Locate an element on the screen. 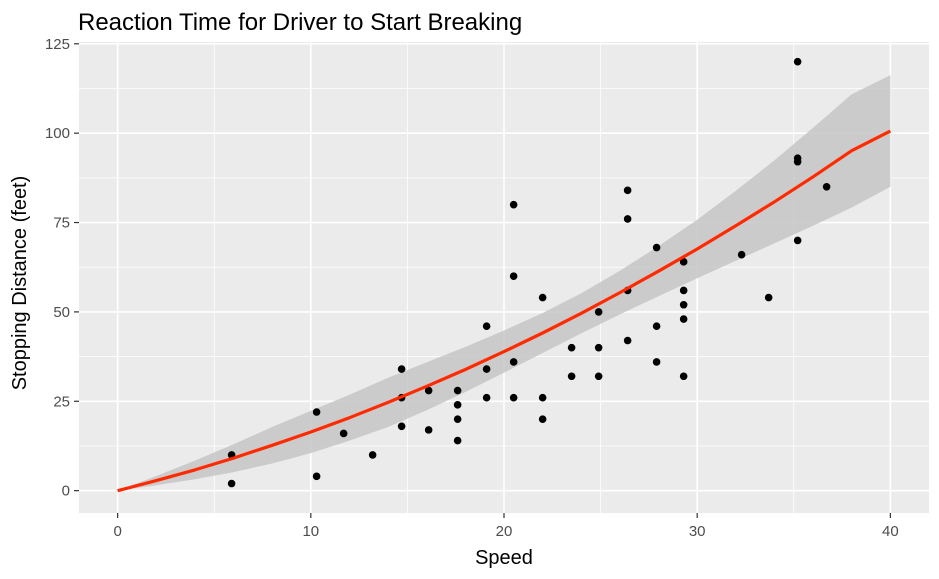 The height and width of the screenshot is (579, 939). x-tick-label: 40 is located at coordinates (890, 531).